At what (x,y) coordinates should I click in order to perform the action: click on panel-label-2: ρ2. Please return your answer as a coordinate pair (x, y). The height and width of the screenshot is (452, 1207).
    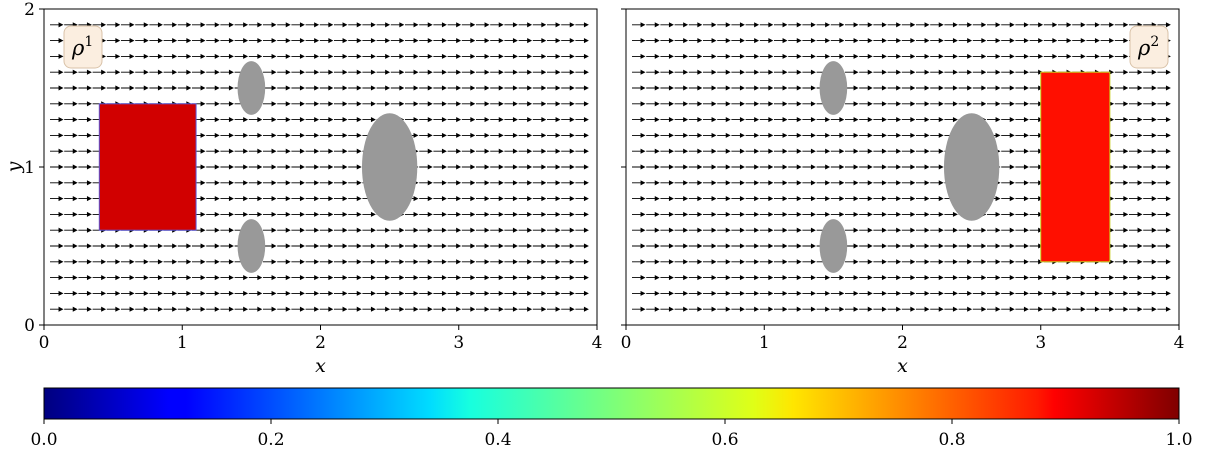
    Looking at the image, I should click on (1149, 47).